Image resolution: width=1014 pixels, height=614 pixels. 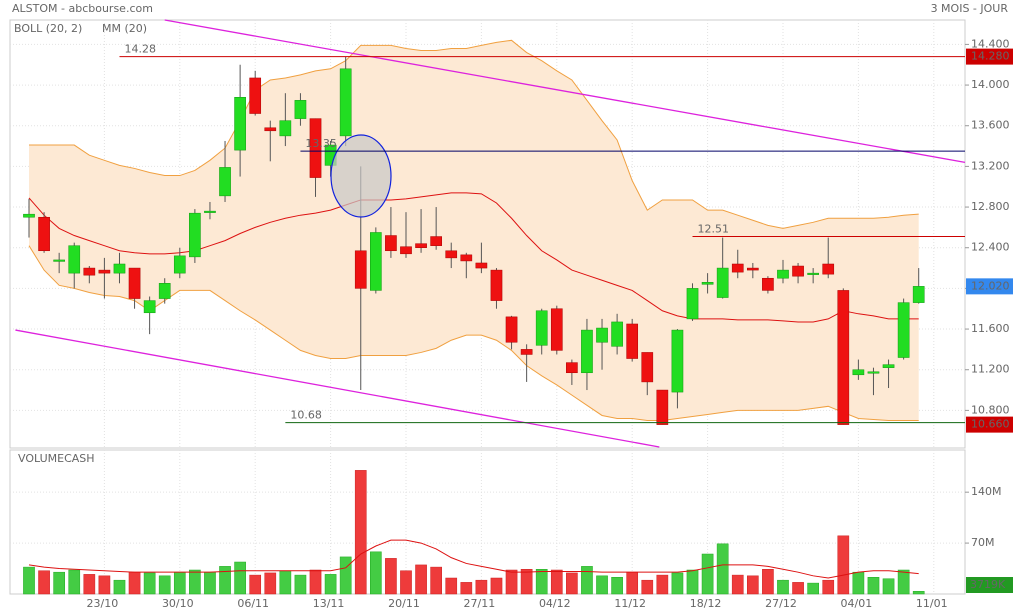 I want to click on x-tick-label: 06/11, so click(x=253, y=603).